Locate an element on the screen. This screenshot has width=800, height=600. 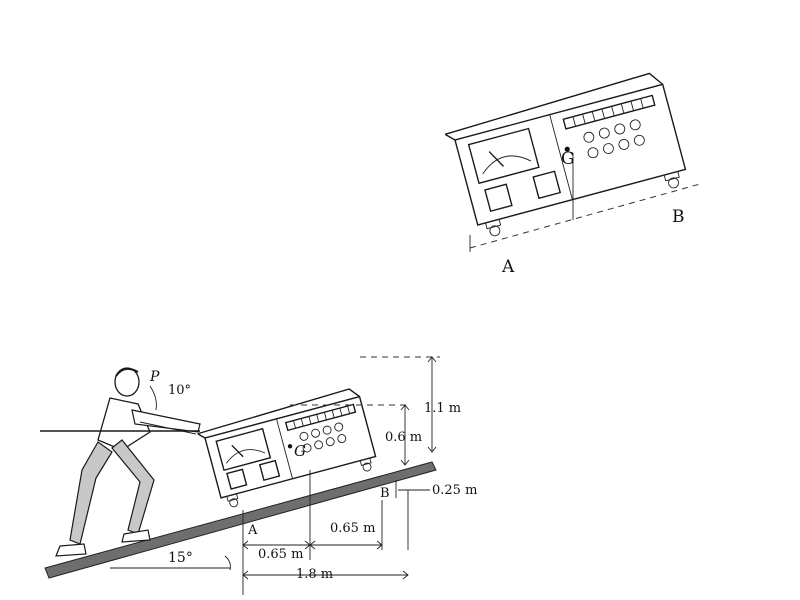
top-wheel-B is located at coordinates (671, 179).